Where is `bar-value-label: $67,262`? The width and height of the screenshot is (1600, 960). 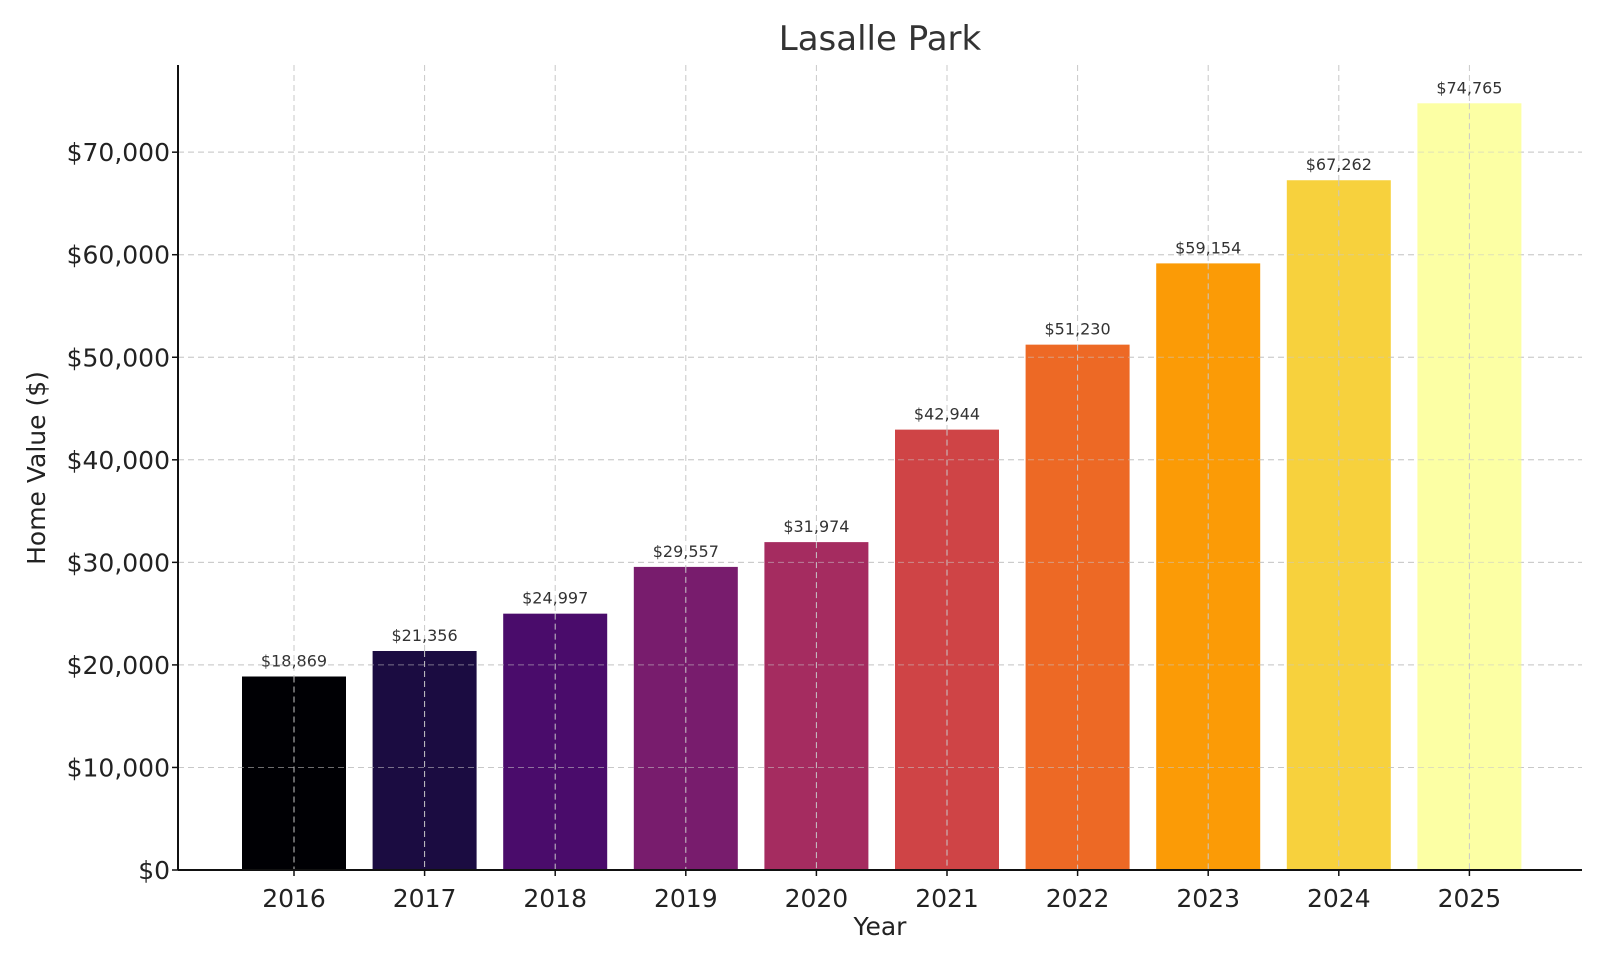
bar-value-label: $67,262 is located at coordinates (1339, 164).